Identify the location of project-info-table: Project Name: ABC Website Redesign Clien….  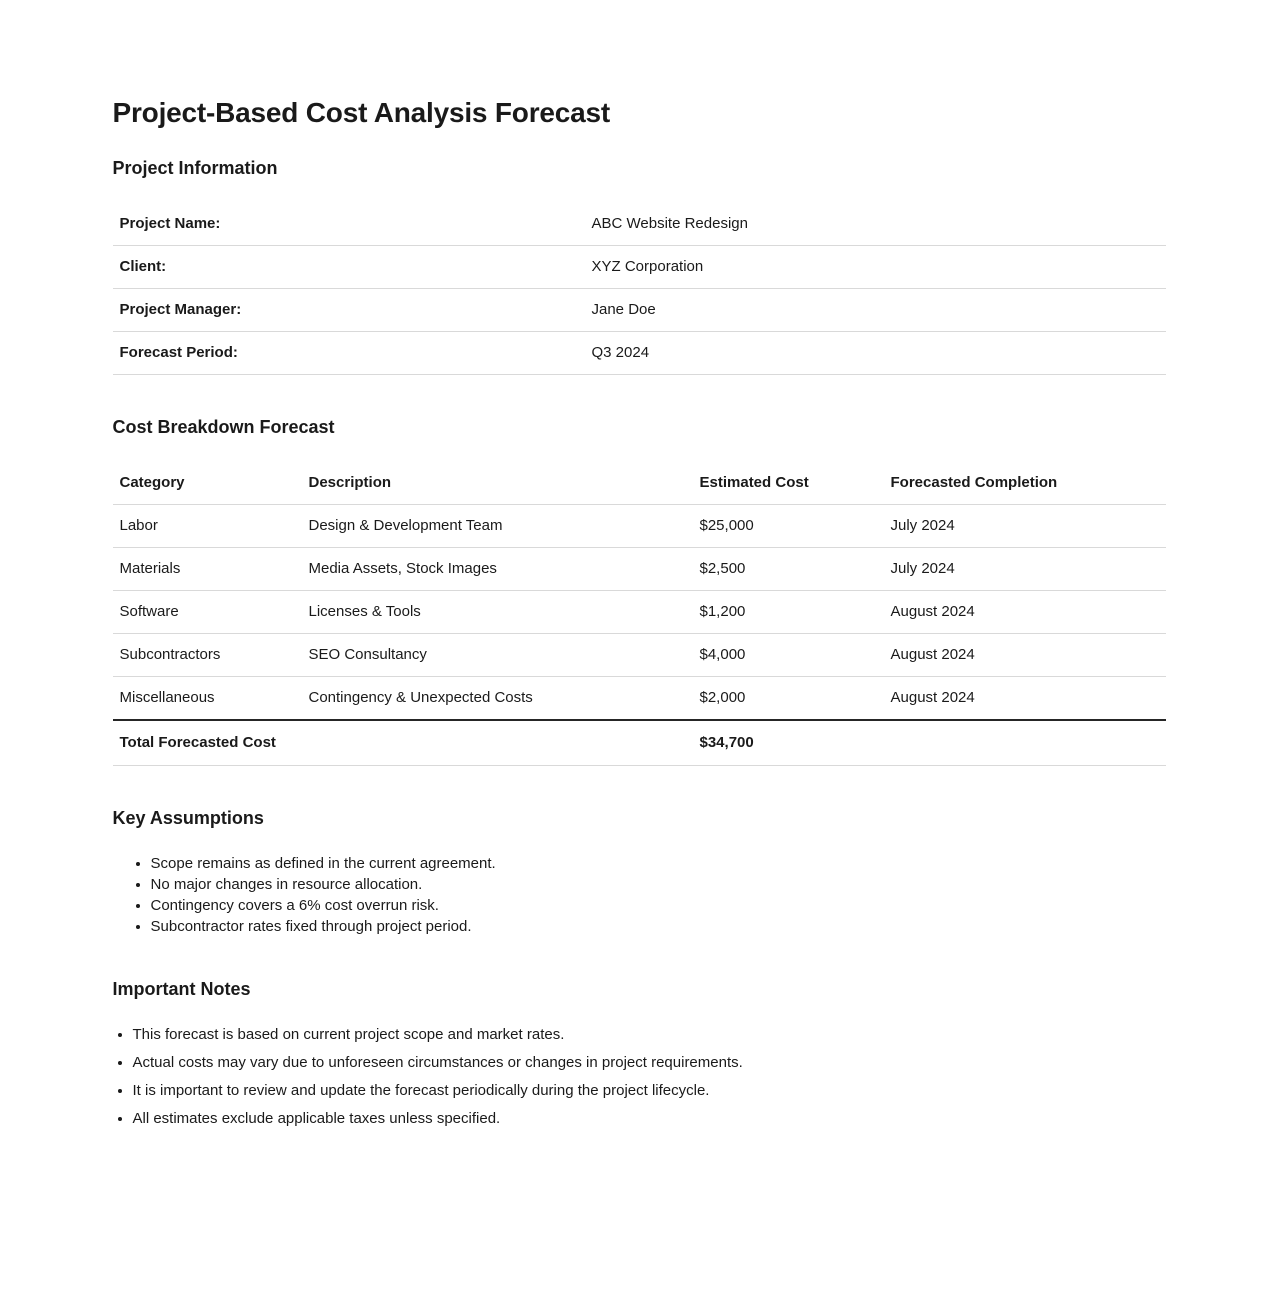
(639, 289).